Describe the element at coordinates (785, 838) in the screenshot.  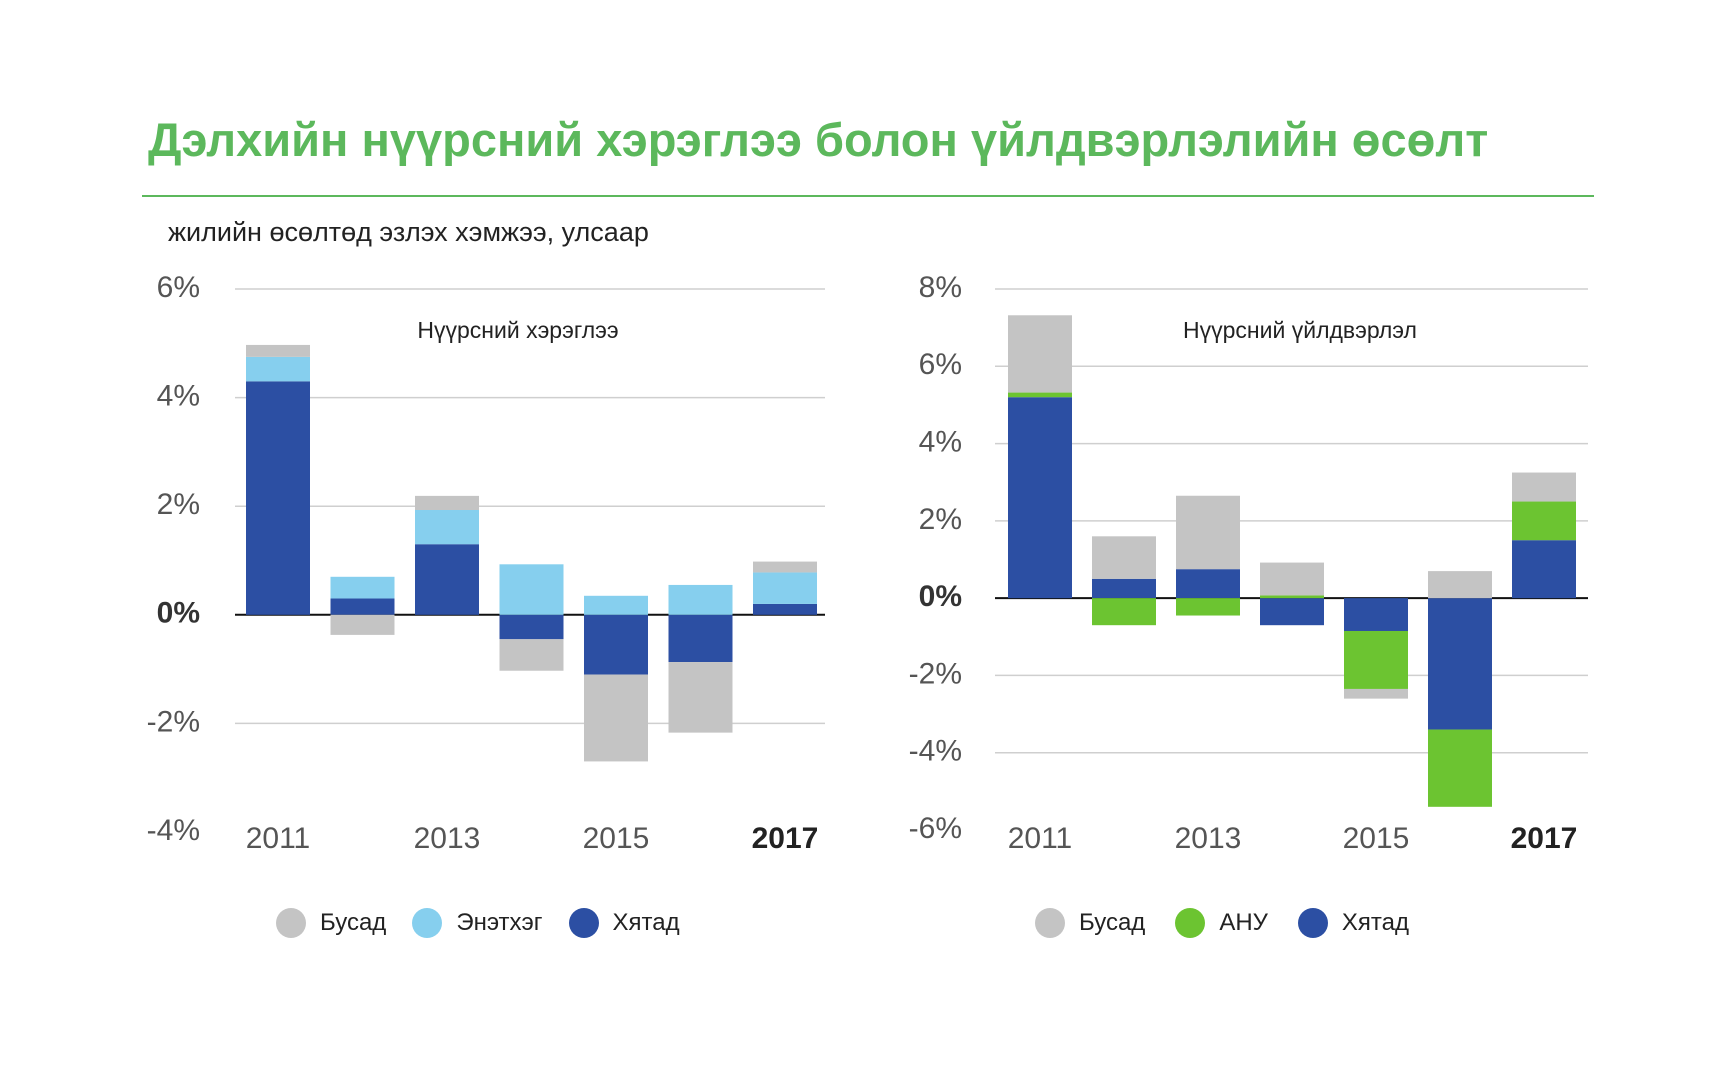
I see `consumption-xtick-label: 2017` at that location.